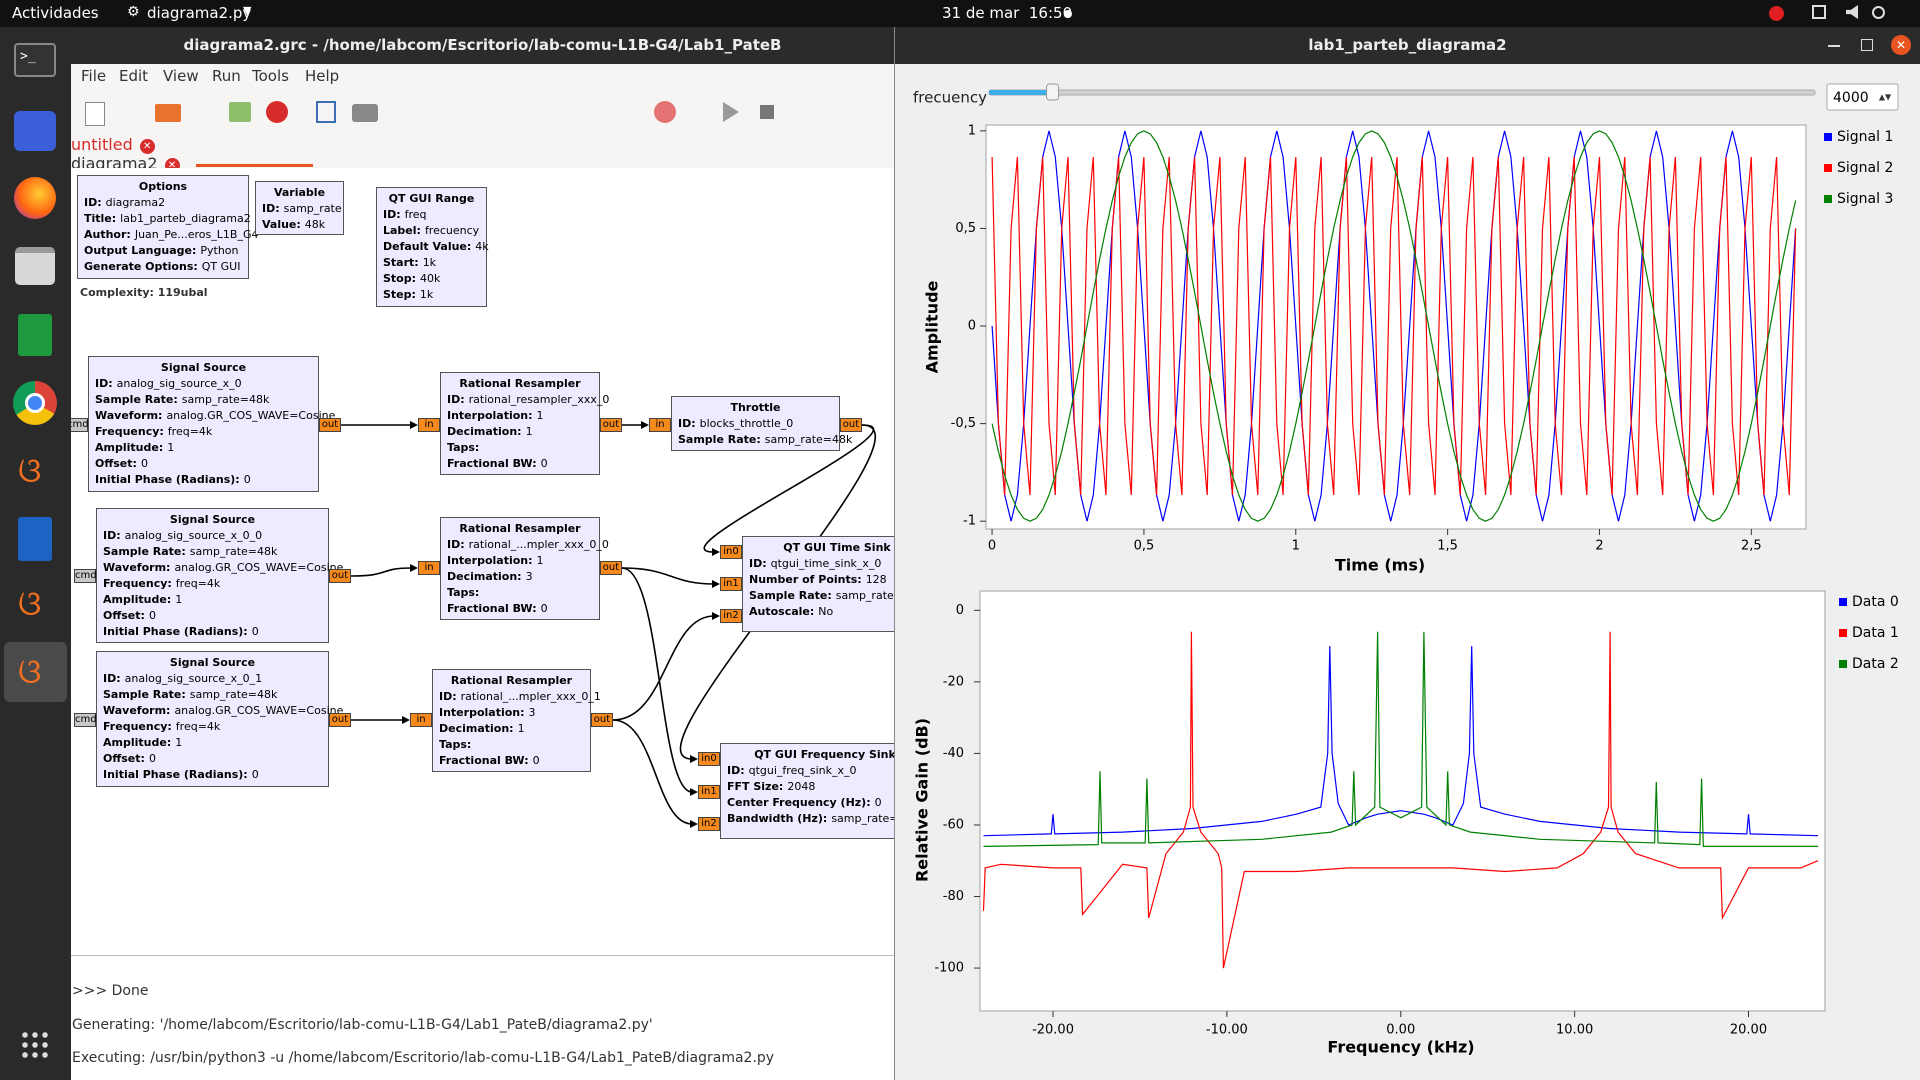 Image resolution: width=1920 pixels, height=1080 pixels. I want to click on param-label: Interpolation:, so click(490, 415).